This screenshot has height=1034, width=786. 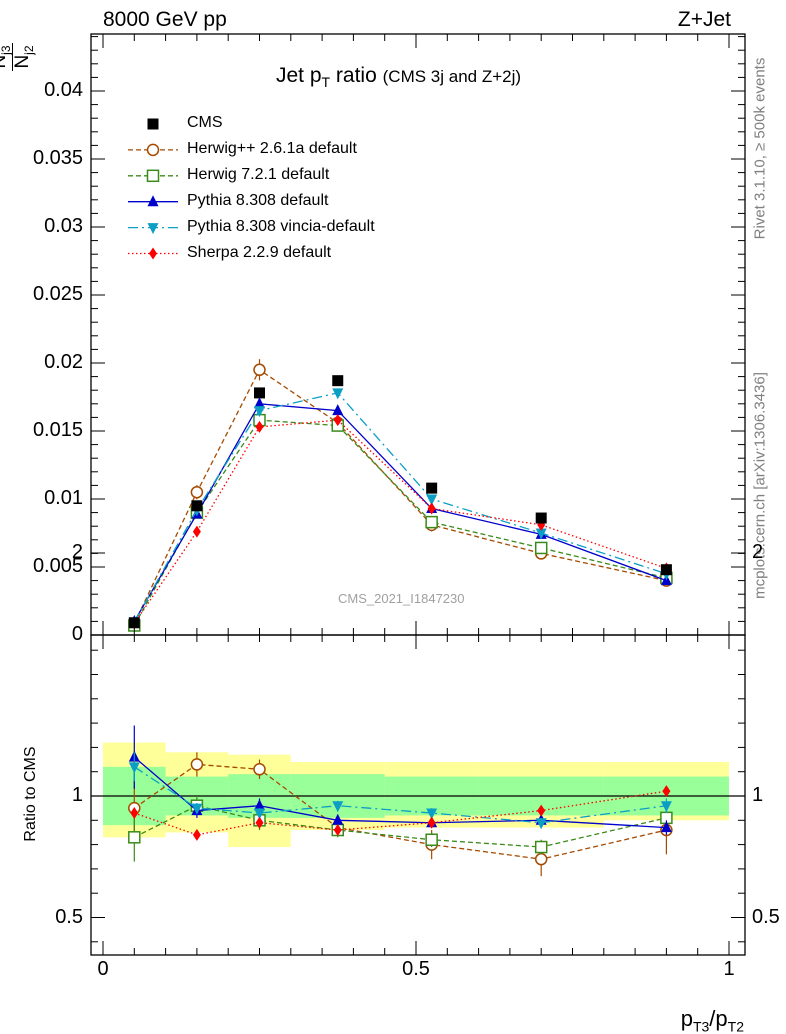 What do you see at coordinates (735, 1026) in the screenshot?
I see `xlabel-s2: T2` at bounding box center [735, 1026].